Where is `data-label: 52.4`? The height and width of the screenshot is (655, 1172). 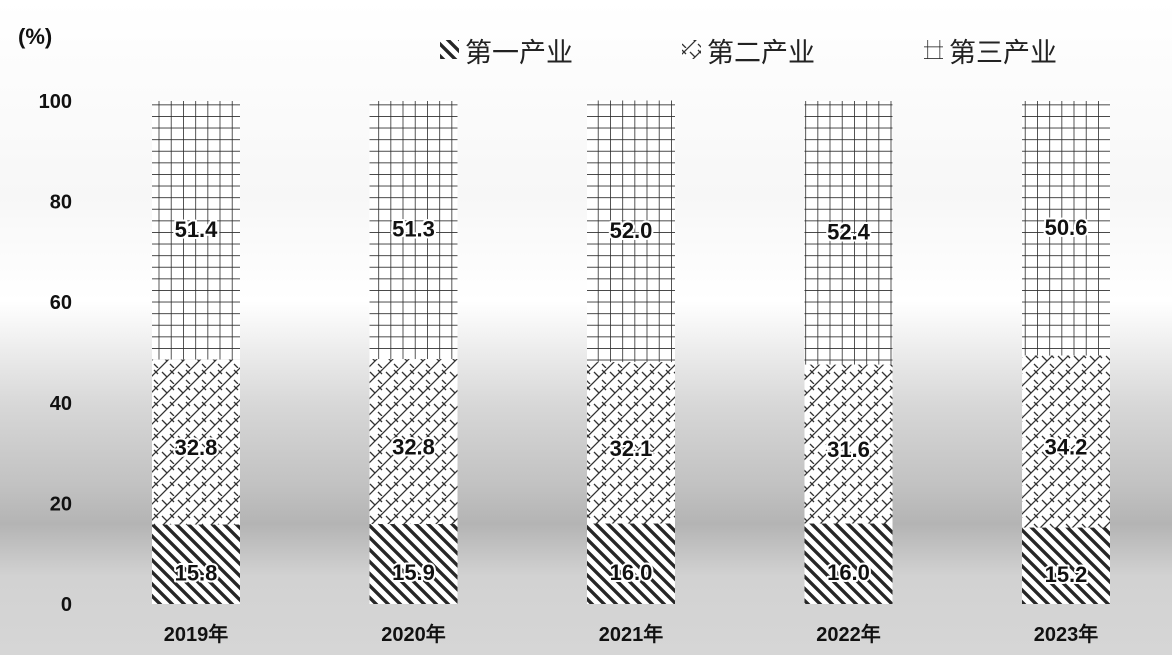
data-label: 52.4 is located at coordinates (849, 231).